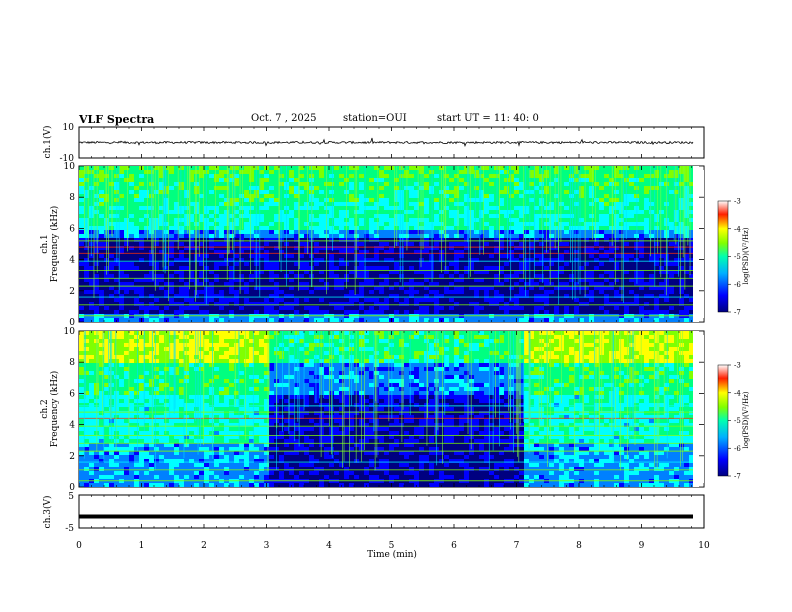  I want to click on ch1-waveform-trace, so click(386, 142).